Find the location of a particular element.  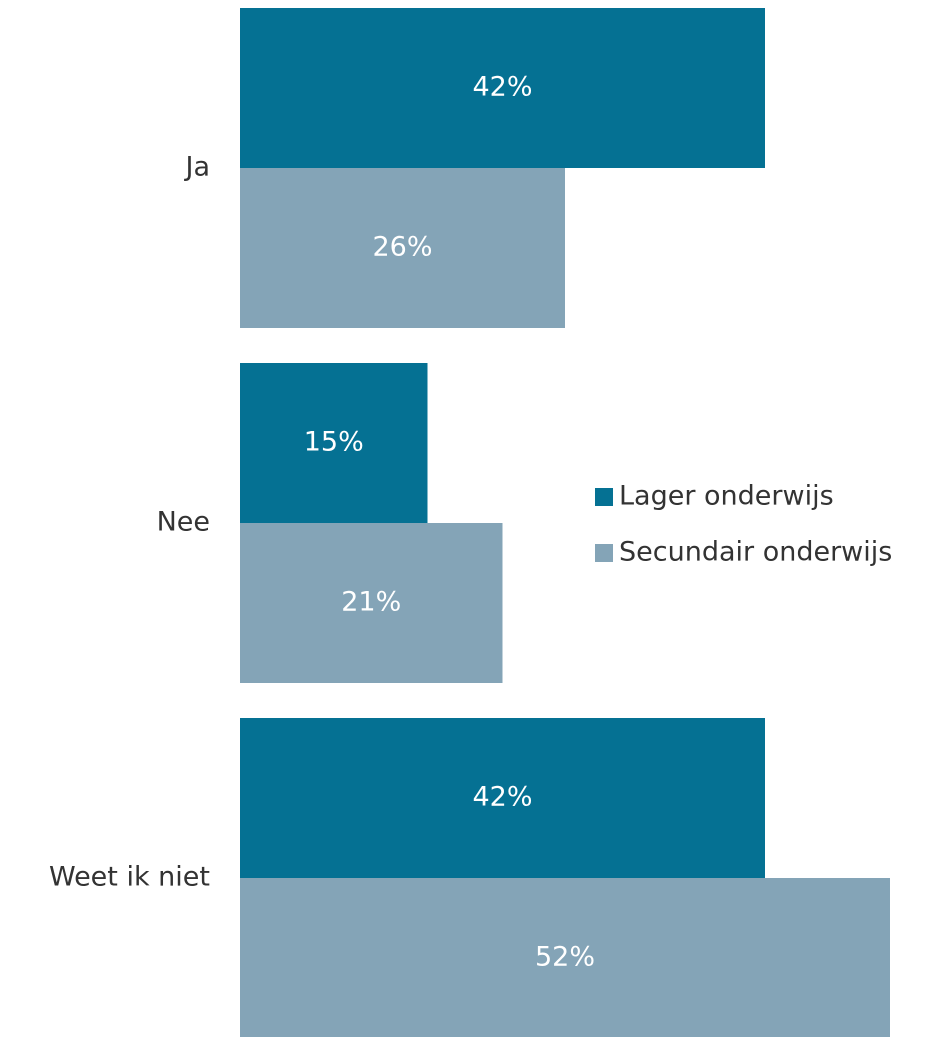

value-label: 21% is located at coordinates (371, 602).